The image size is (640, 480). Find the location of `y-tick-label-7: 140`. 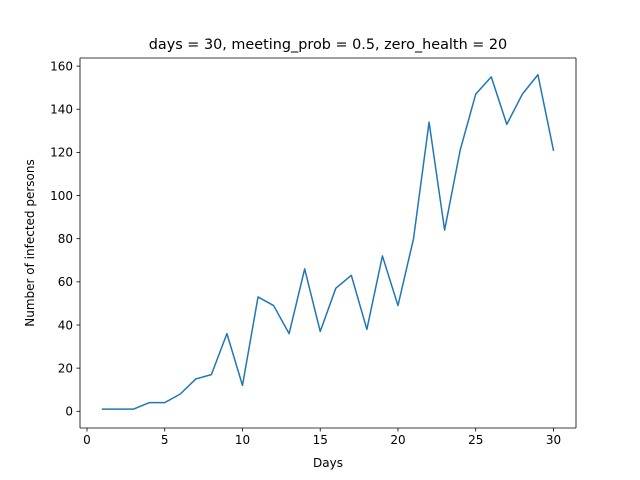

y-tick-label-7: 140 is located at coordinates (61, 110).